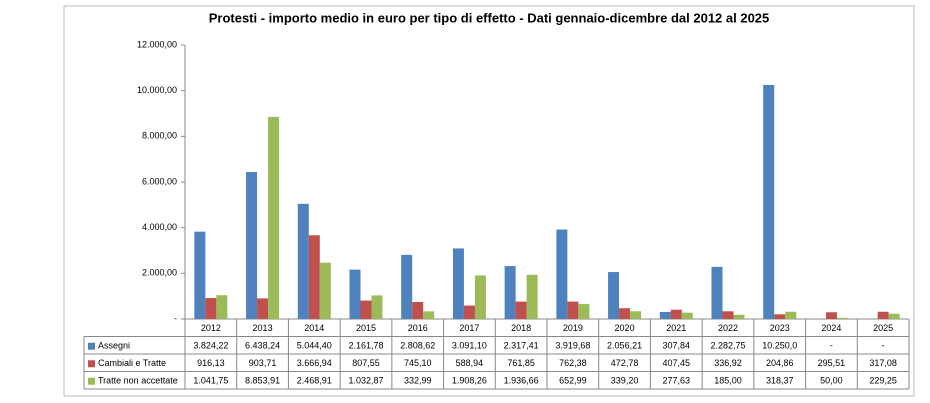 The width and height of the screenshot is (930, 403). What do you see at coordinates (676, 328) in the screenshot?
I see `x-tick-label: 2021` at bounding box center [676, 328].